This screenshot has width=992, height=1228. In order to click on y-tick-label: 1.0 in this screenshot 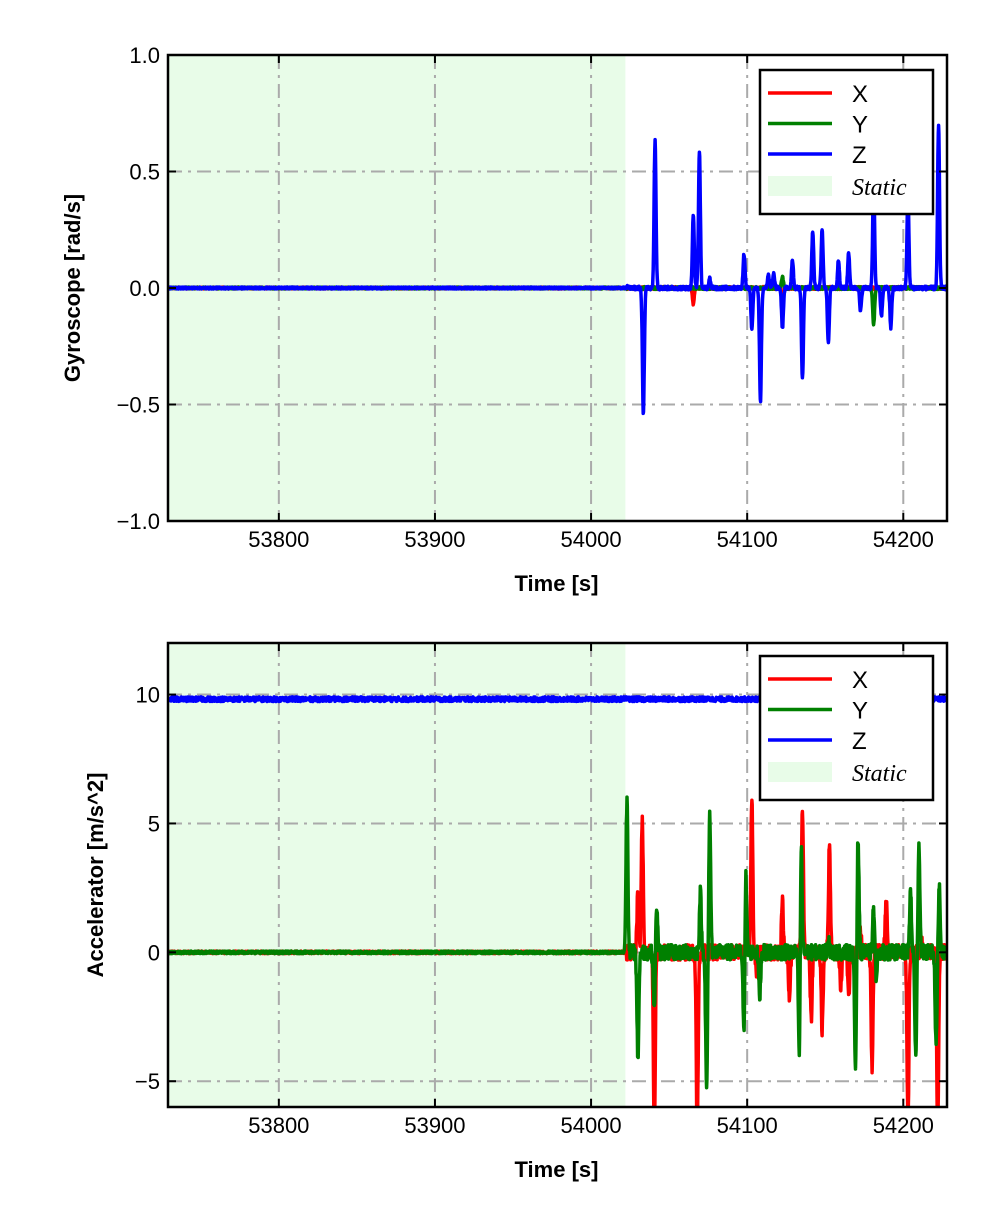, I will do `click(144, 55)`.